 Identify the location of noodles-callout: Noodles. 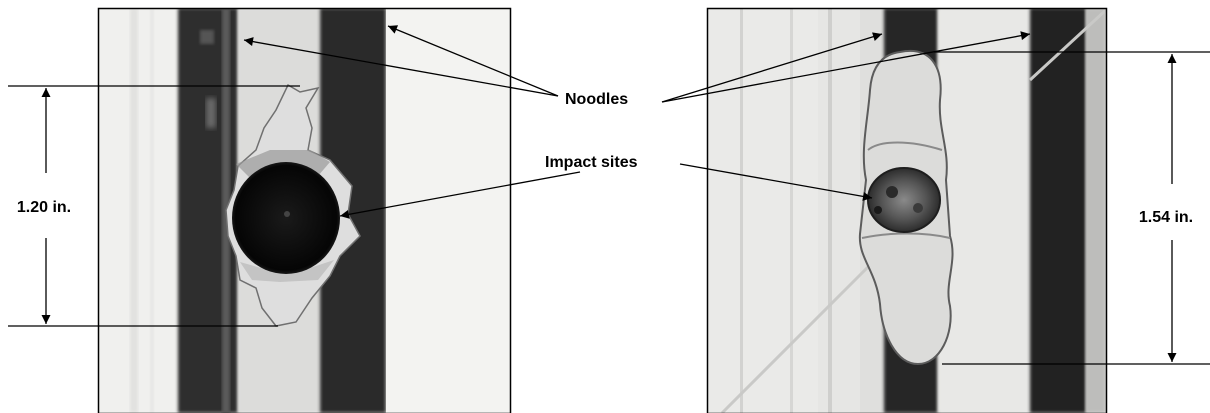
(637, 66).